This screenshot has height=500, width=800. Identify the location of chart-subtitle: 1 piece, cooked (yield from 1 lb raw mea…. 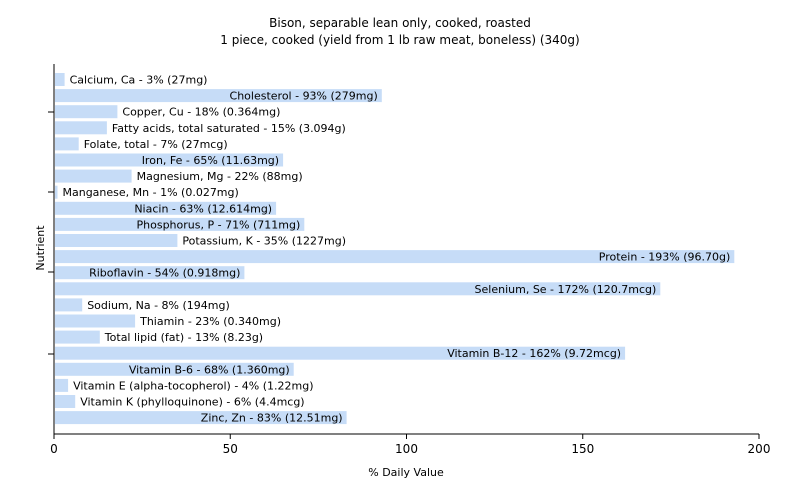
(399, 40).